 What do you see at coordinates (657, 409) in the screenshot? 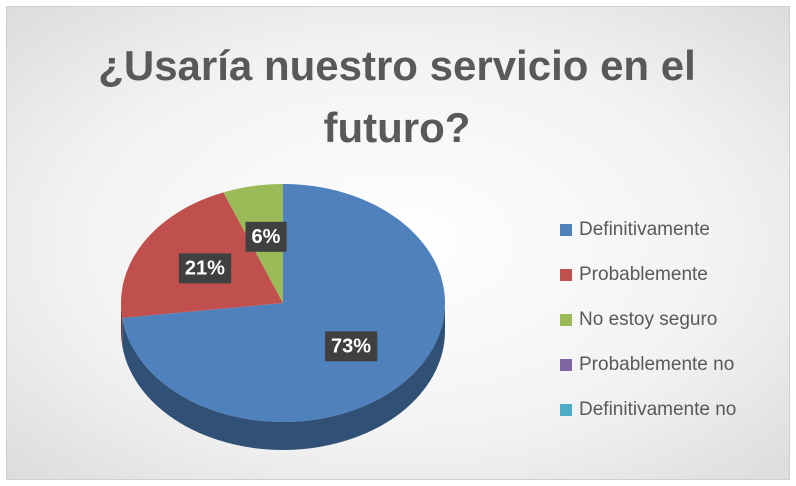
I see `legend-label: Definitivamente no` at bounding box center [657, 409].